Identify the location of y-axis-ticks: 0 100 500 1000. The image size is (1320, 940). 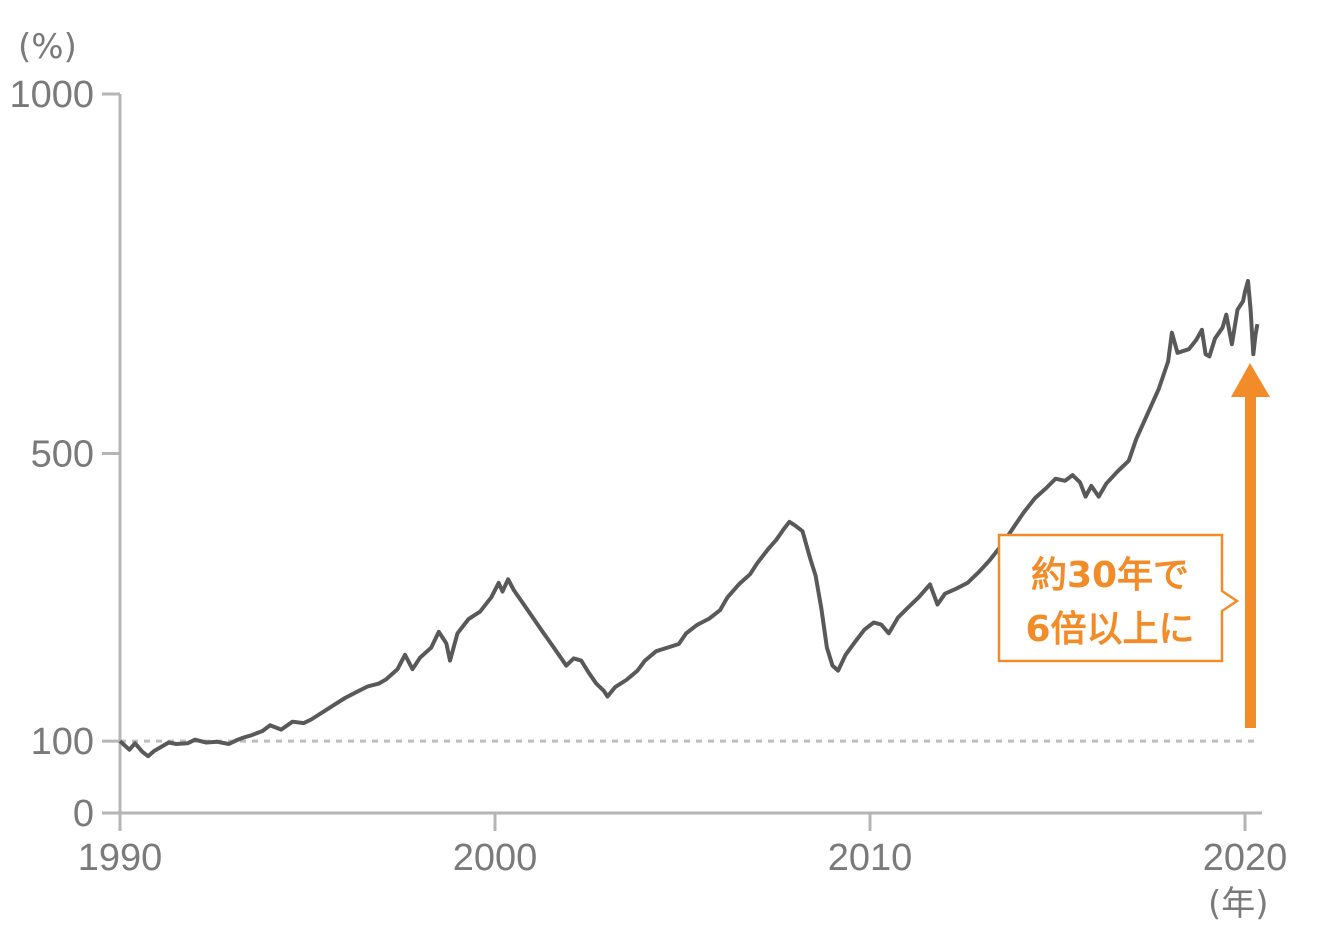
(64, 454).